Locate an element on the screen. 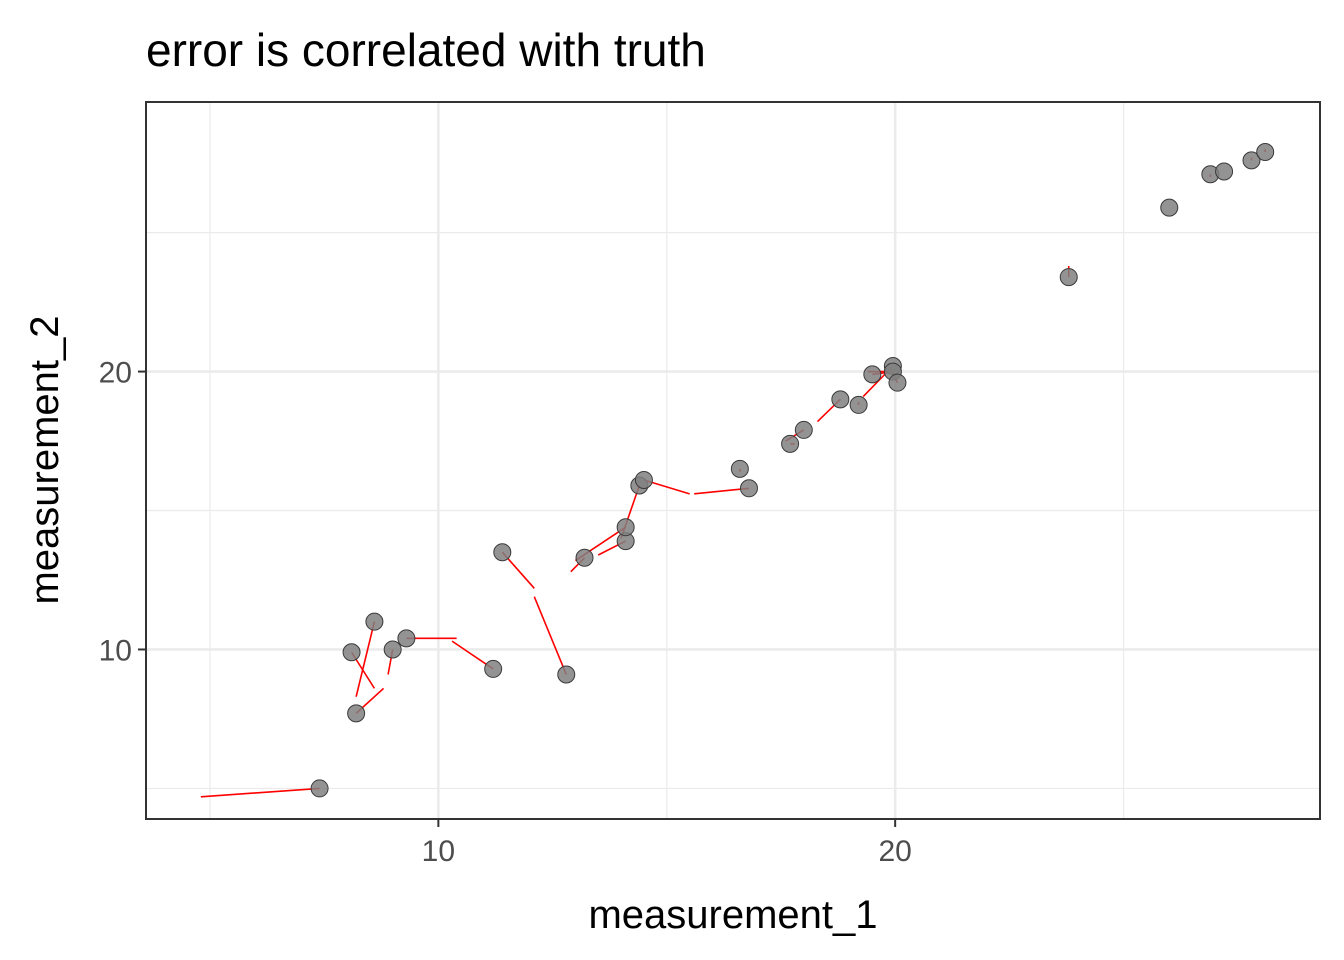 The height and width of the screenshot is (960, 1344). y-axis-title: measurement_2 is located at coordinates (45, 459).